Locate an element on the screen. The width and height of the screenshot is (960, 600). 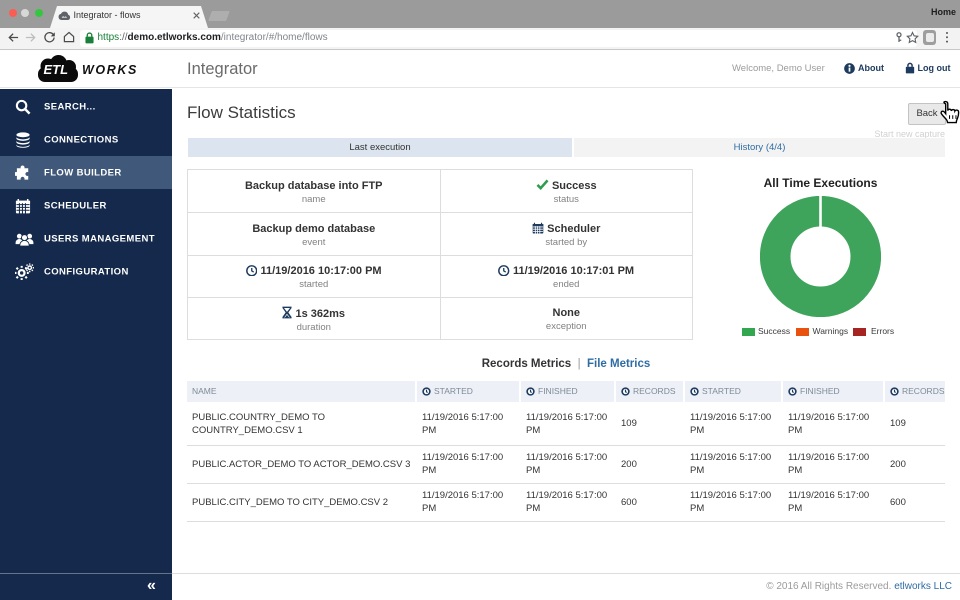
svg-text: ETL is located at coordinates (55, 69).